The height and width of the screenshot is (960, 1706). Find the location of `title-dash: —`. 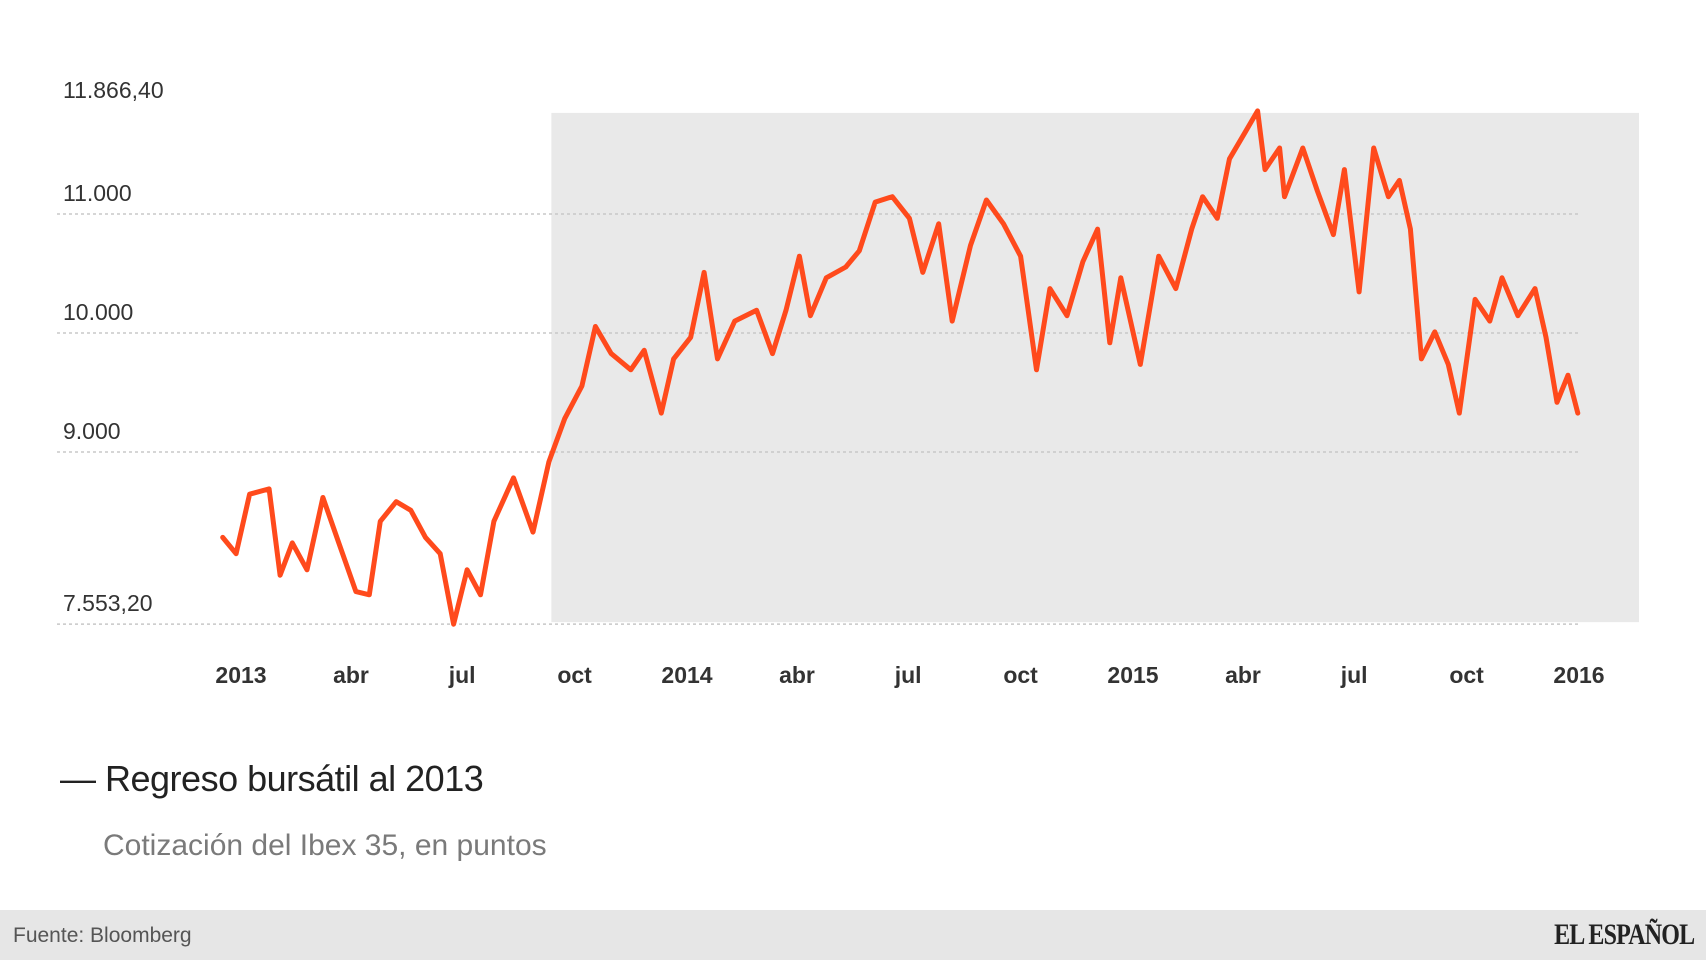

title-dash: — is located at coordinates (78, 778).